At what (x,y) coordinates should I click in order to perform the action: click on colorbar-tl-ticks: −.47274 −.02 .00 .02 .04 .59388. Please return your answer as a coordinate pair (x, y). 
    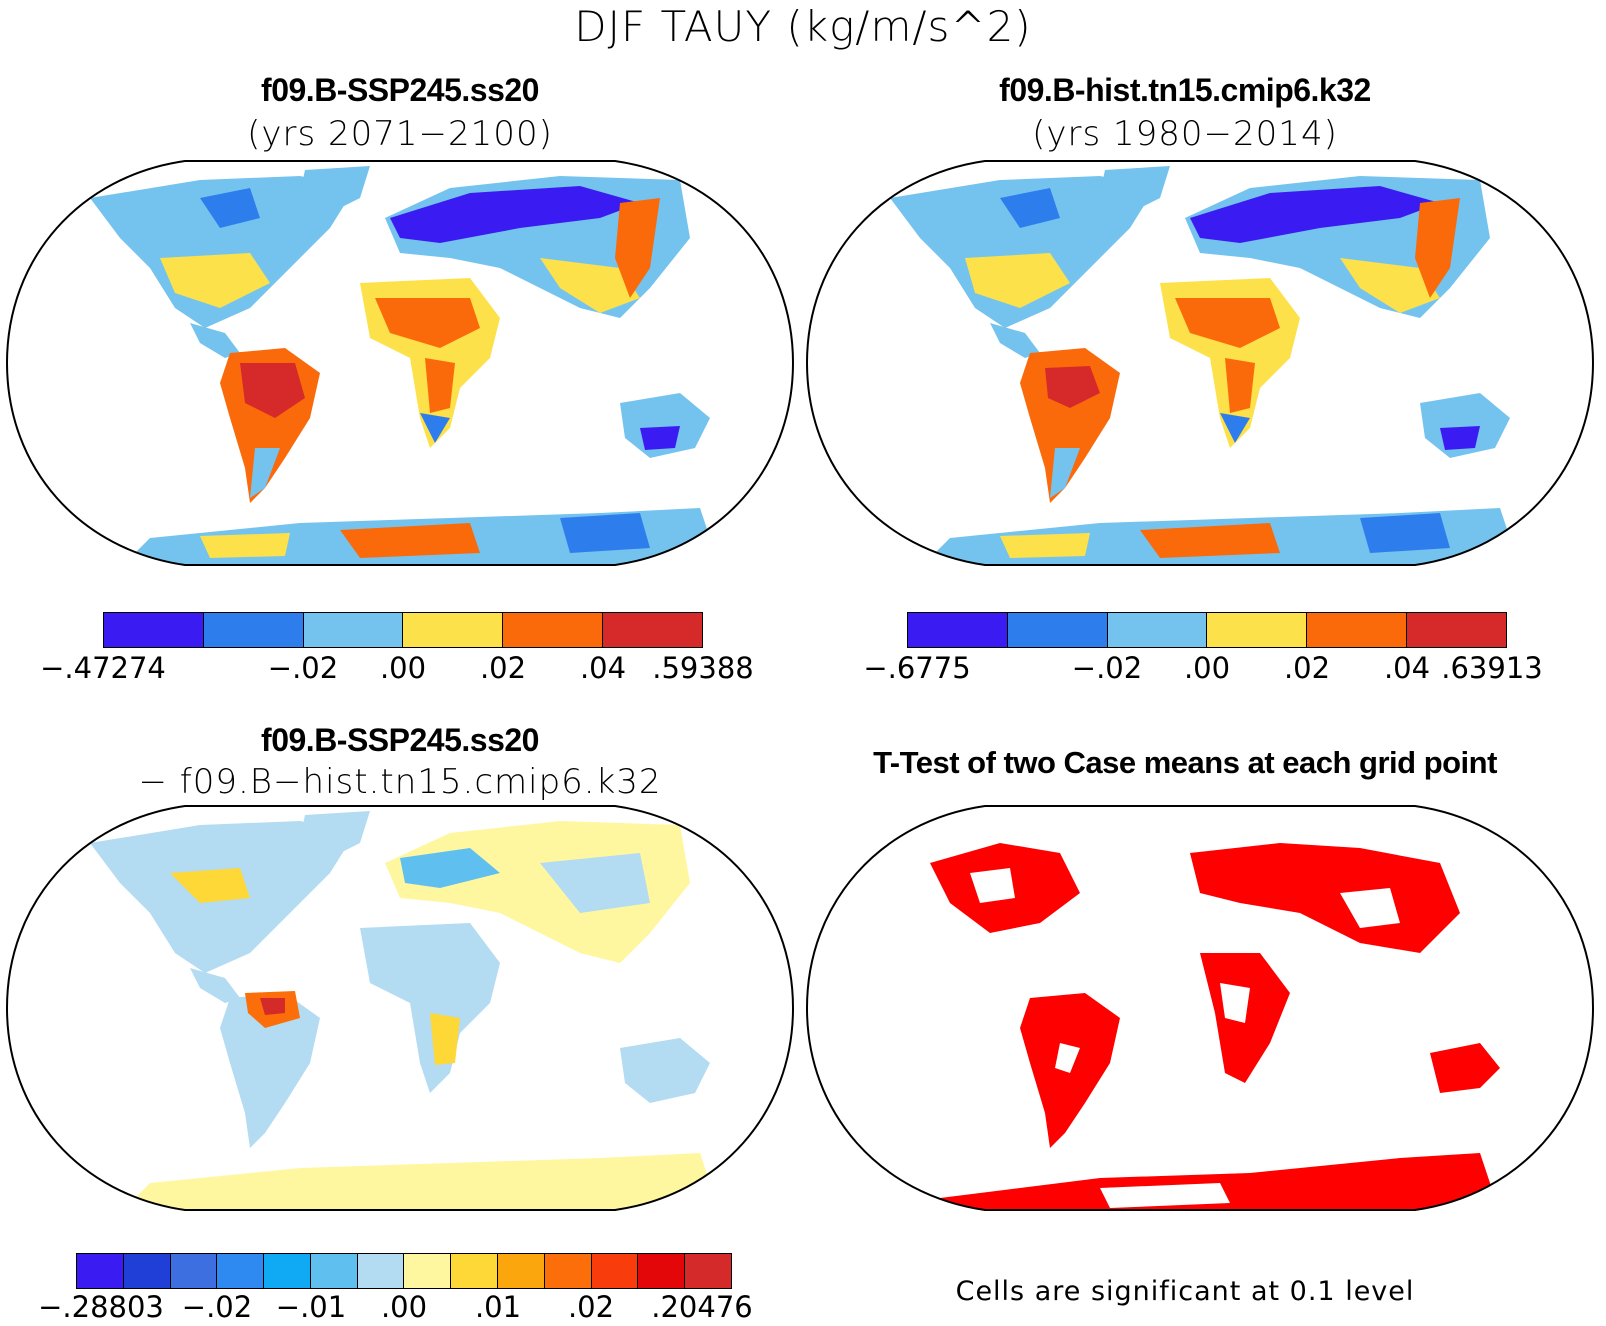
    Looking at the image, I should click on (397, 669).